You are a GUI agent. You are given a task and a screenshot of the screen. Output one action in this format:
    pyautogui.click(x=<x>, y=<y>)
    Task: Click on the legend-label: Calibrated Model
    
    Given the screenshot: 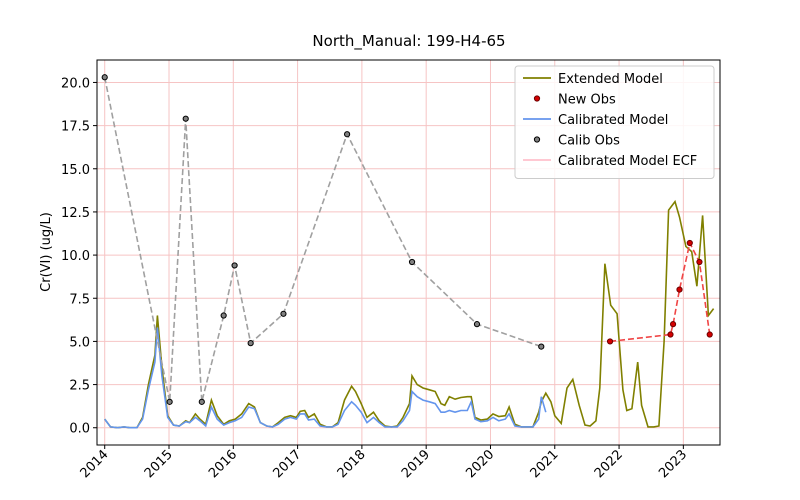 What is the action you would take?
    pyautogui.click(x=613, y=120)
    